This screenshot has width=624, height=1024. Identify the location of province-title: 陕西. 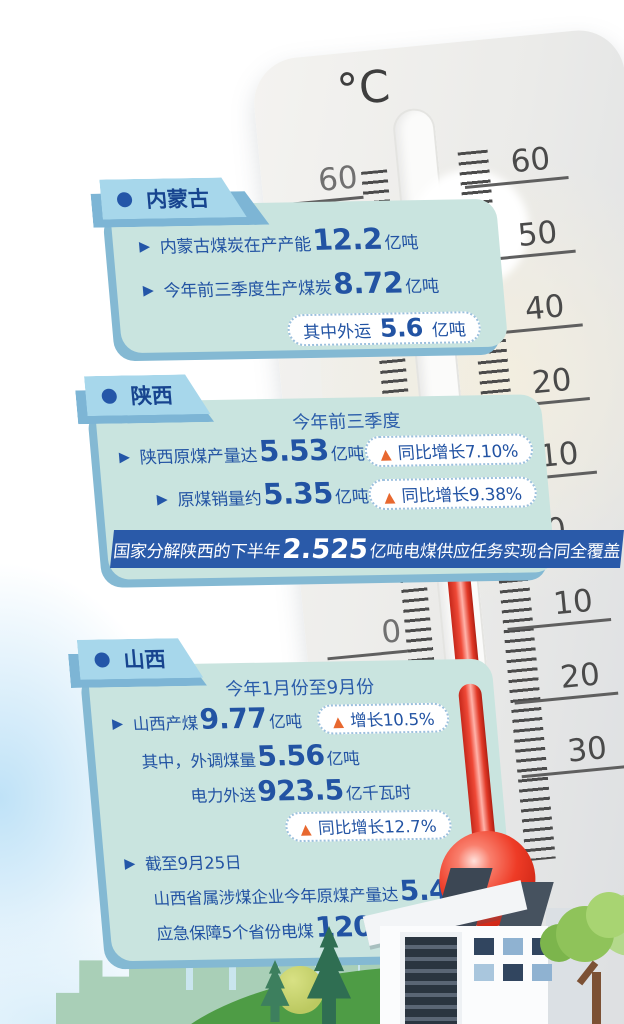
(151, 396).